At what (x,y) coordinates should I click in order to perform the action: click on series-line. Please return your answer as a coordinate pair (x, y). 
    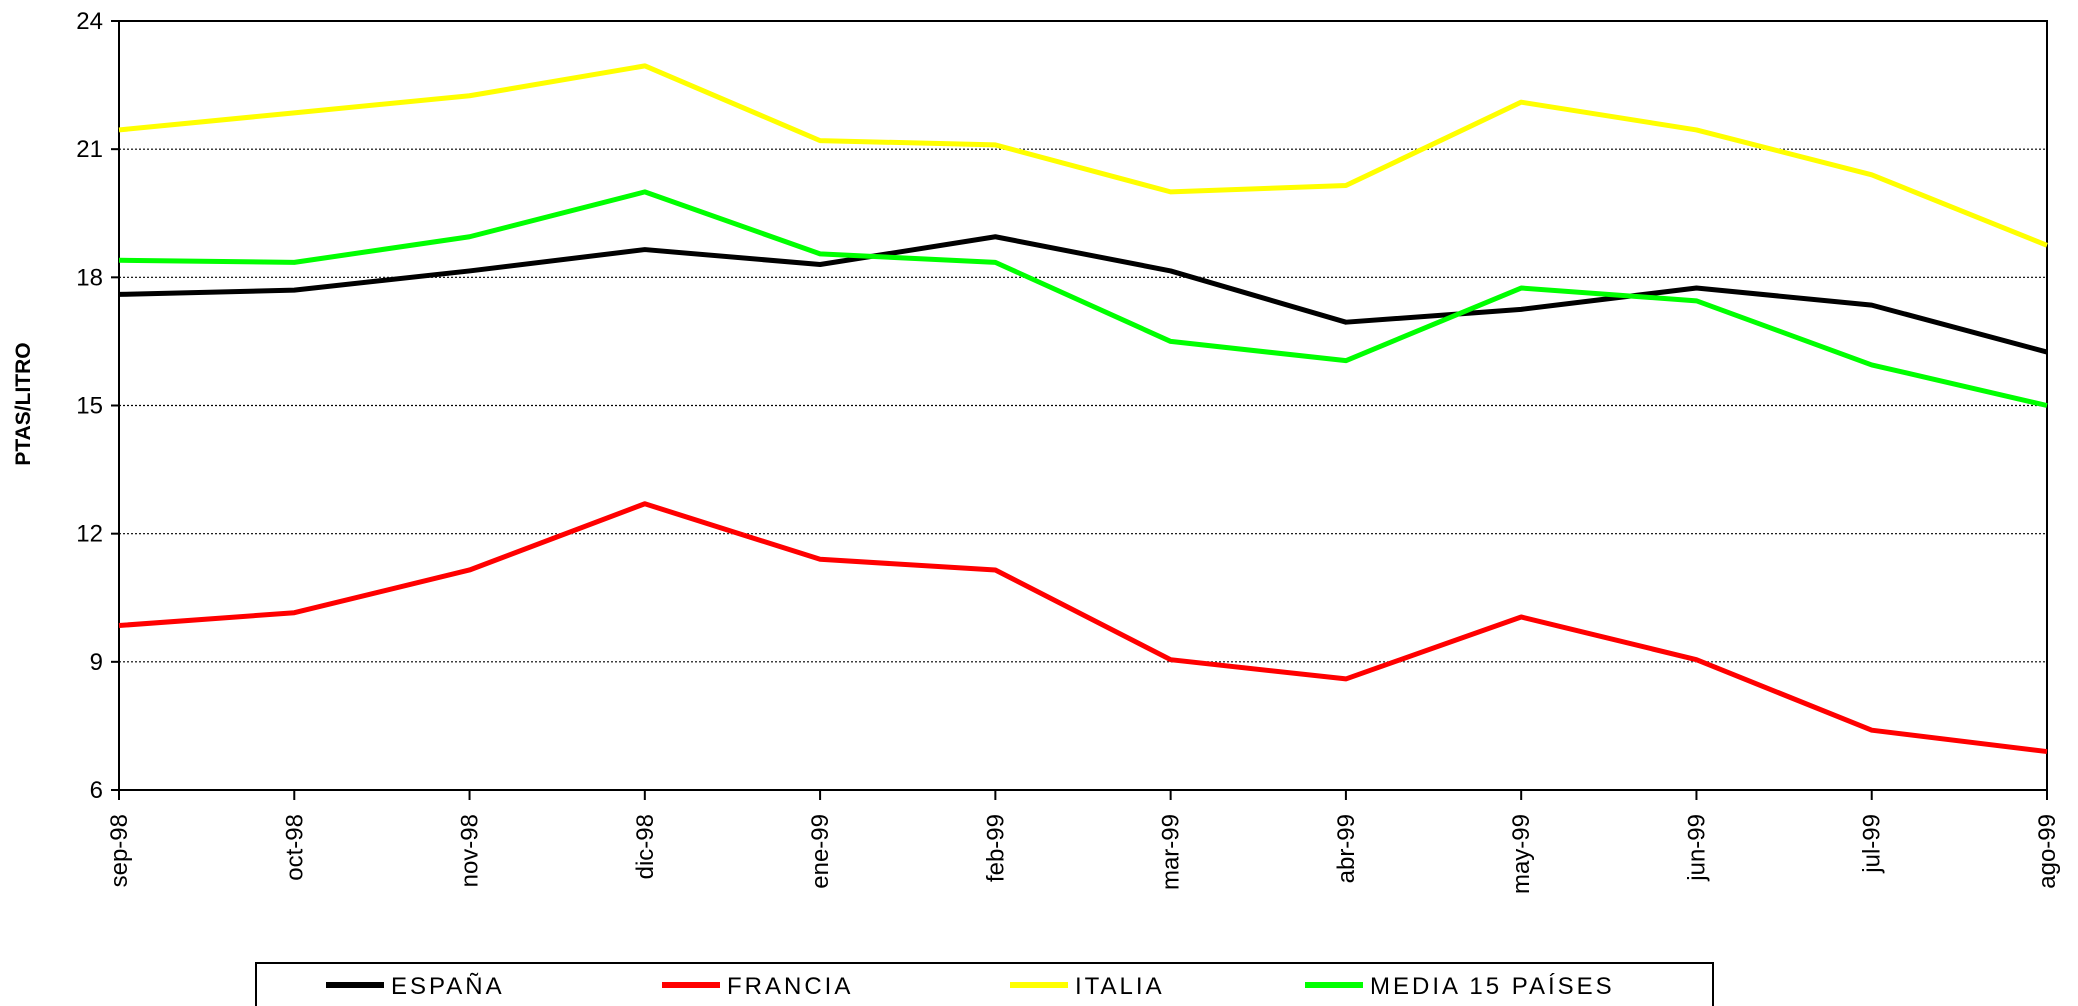
    Looking at the image, I should click on (1083, 294).